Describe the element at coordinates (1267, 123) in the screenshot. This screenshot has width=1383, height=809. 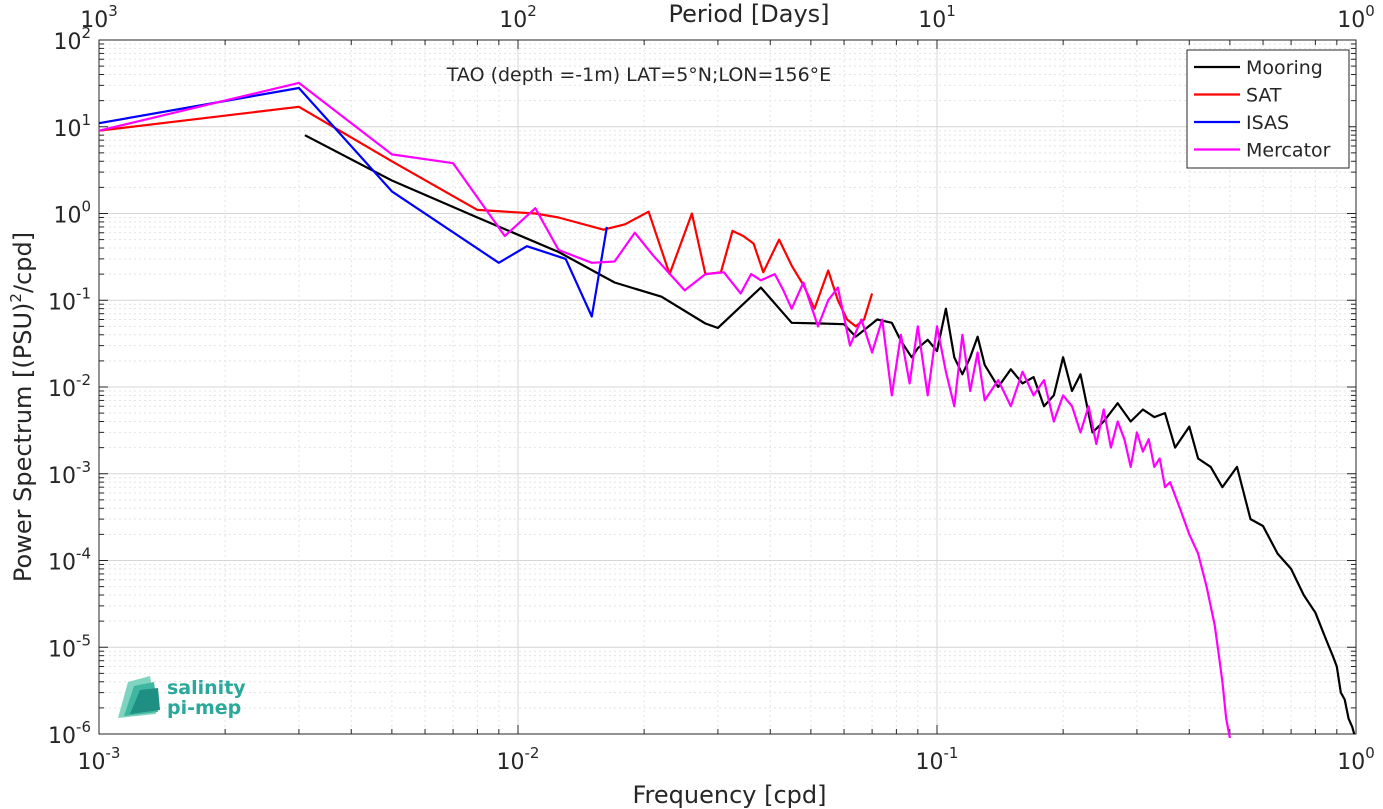
I see `legend-label: ISAS` at that location.